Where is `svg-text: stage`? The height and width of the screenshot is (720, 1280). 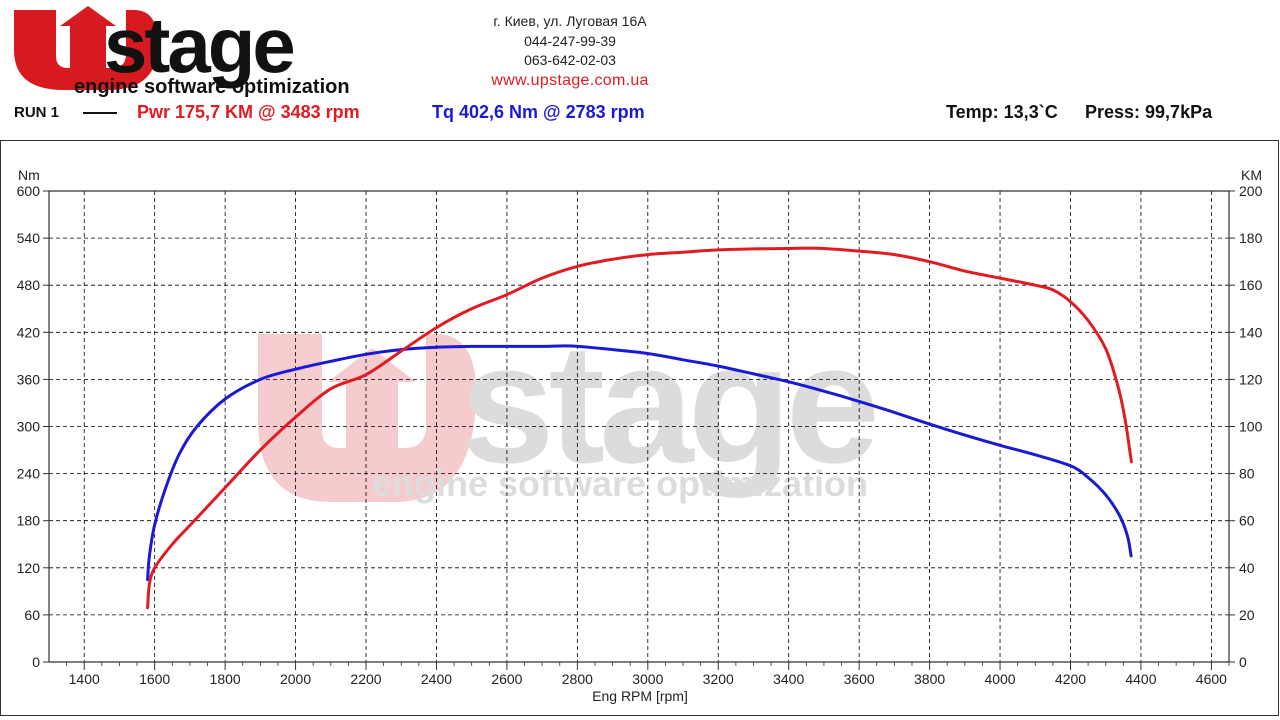 svg-text: stage is located at coordinates (667, 404).